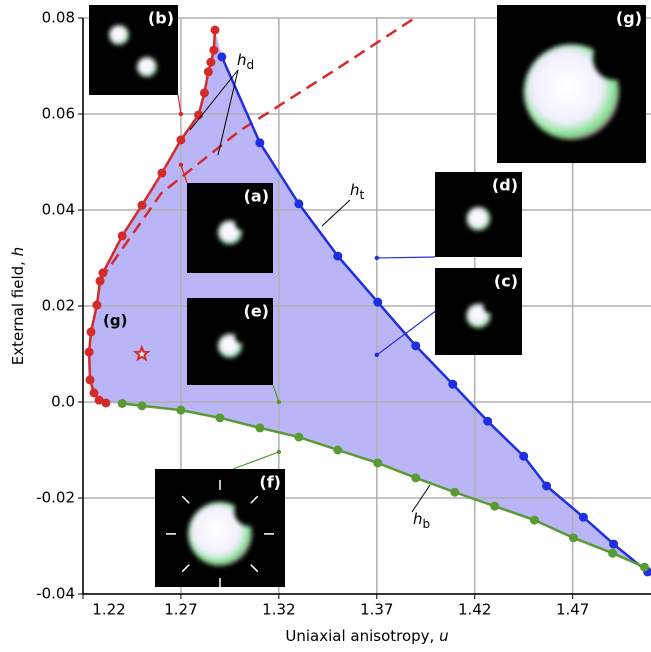 This screenshot has width=651, height=652. I want to click on x-tick-label: 1.22, so click(108, 610).